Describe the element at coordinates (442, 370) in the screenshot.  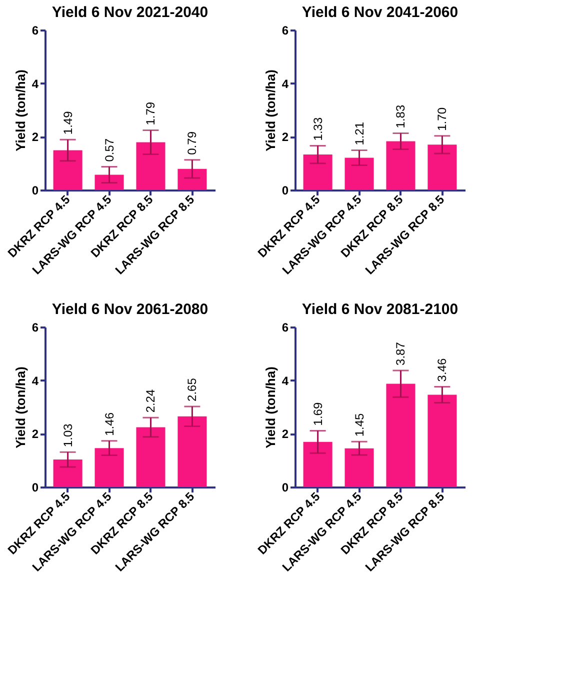
I see `data-label: 3.46` at that location.